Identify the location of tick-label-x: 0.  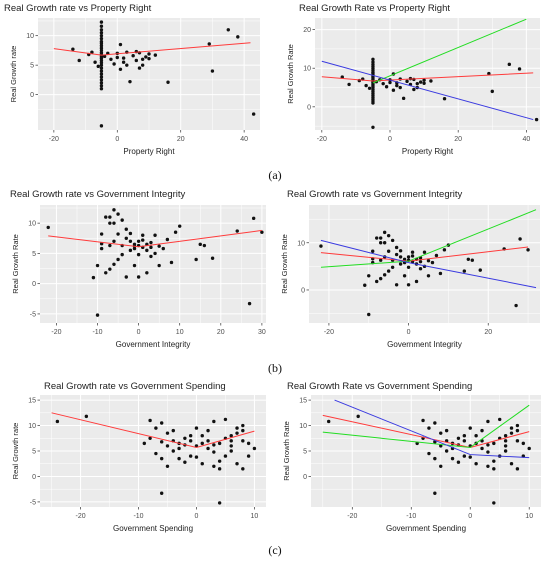
(117, 139).